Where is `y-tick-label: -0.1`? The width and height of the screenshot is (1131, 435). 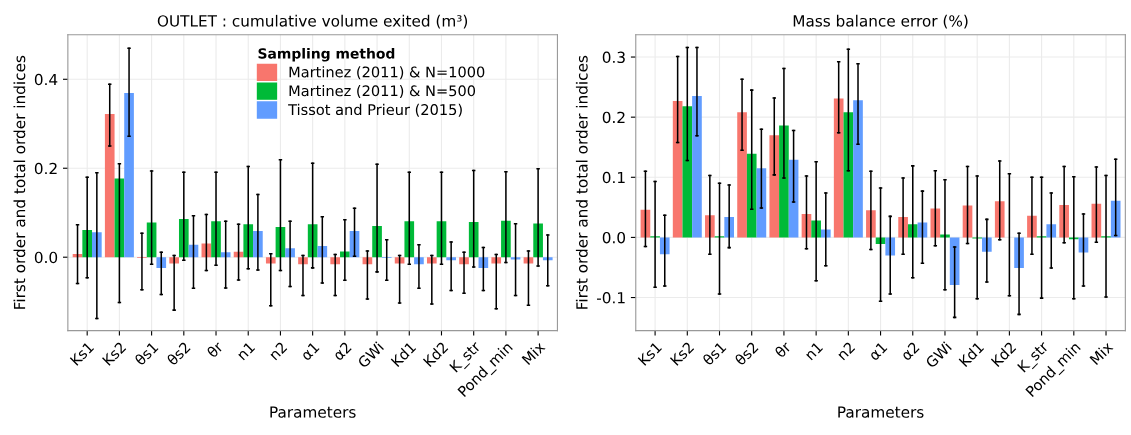
y-tick-label: -0.1 is located at coordinates (610, 298).